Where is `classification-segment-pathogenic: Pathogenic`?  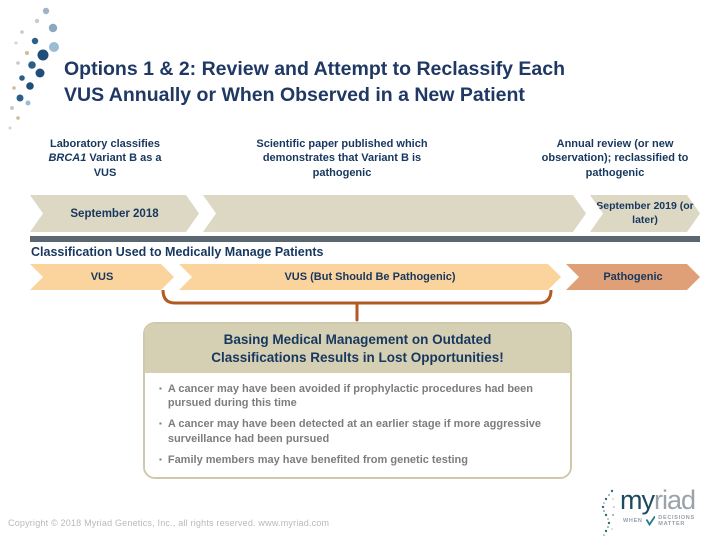 classification-segment-pathogenic: Pathogenic is located at coordinates (633, 277).